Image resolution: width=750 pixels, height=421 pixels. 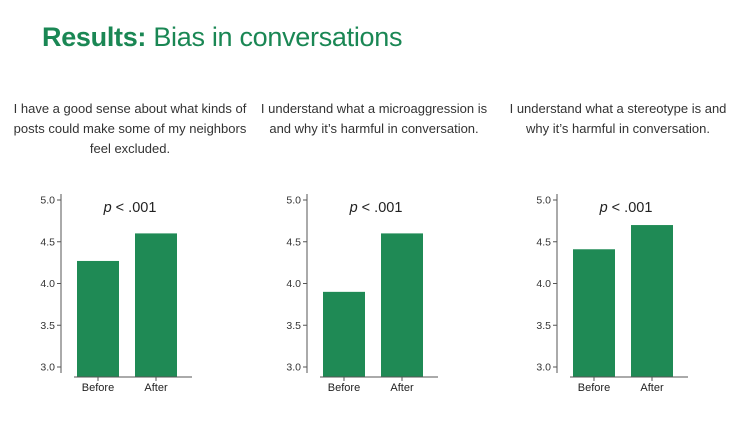 I want to click on slide-title: Results: Bias in conversations, so click(x=222, y=37).